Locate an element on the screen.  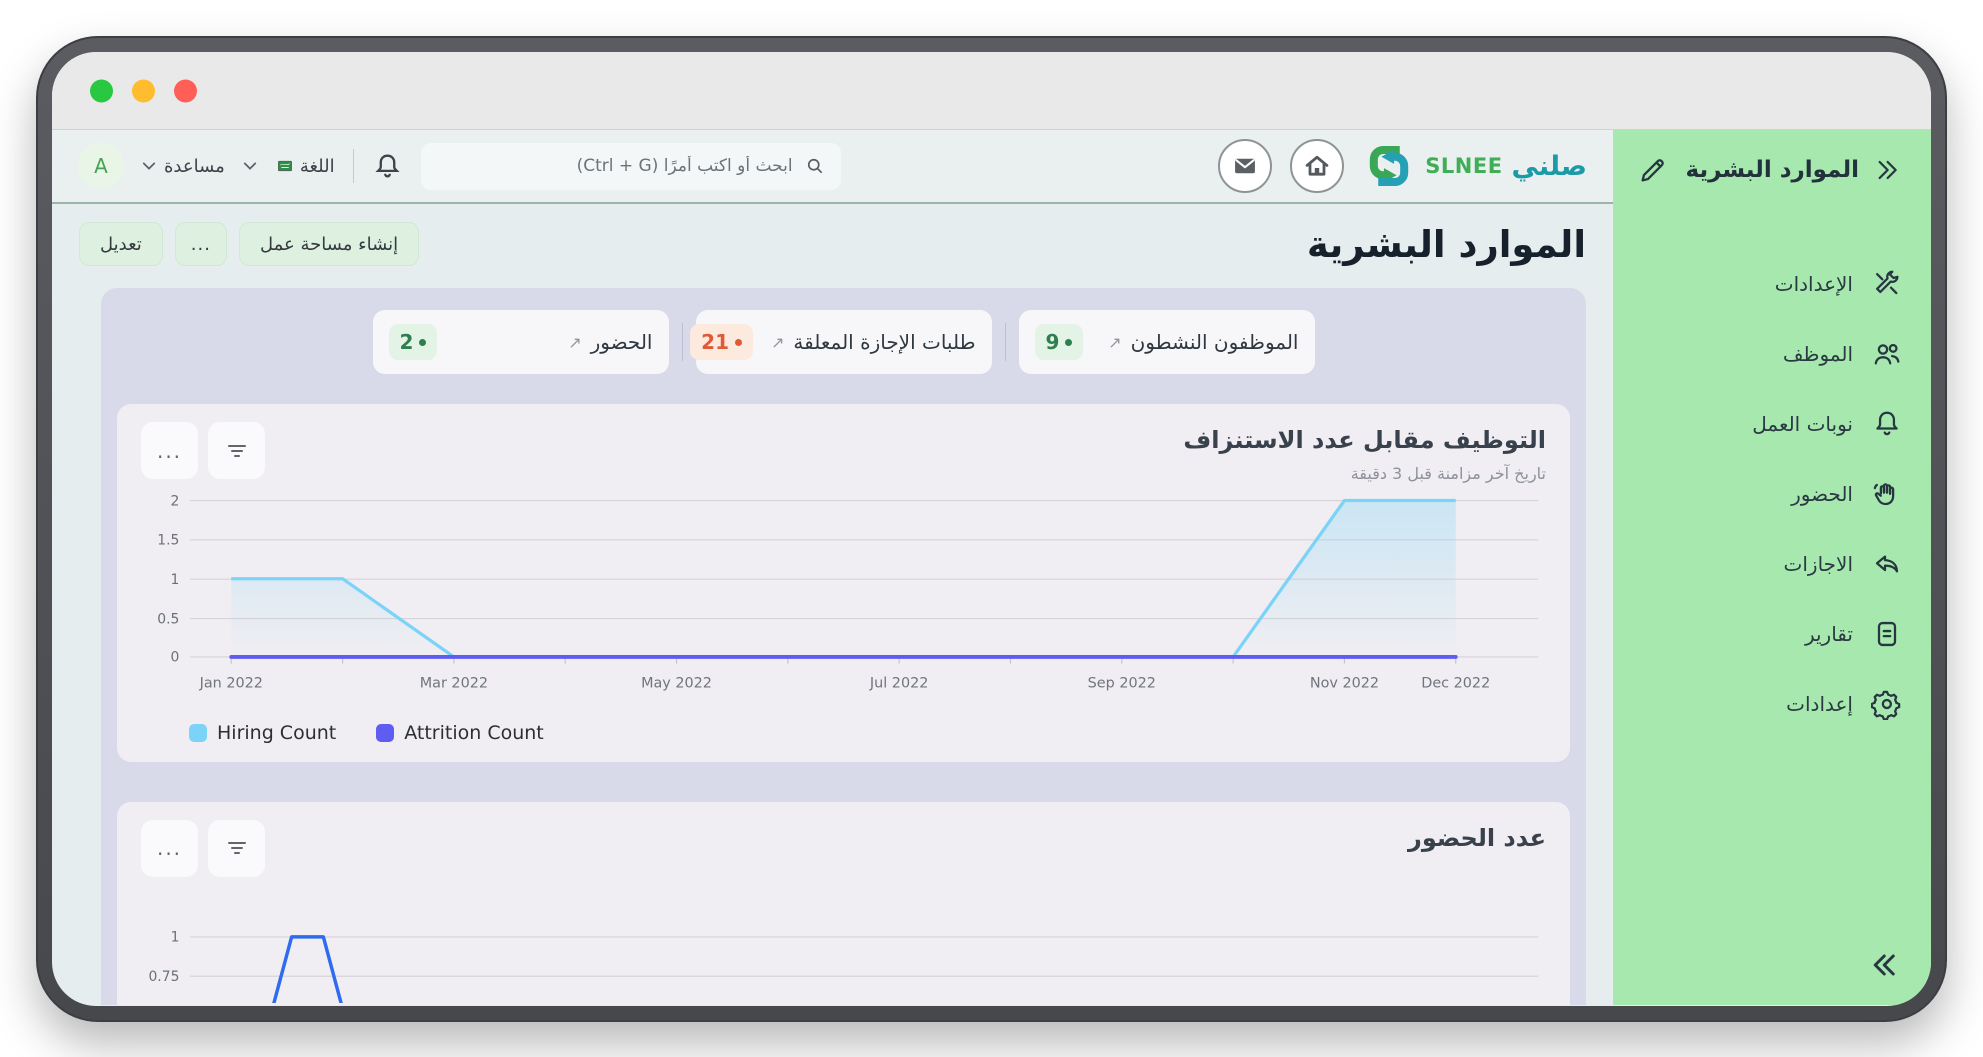
legend-attrition-count: Attrition Count is located at coordinates (460, 733).